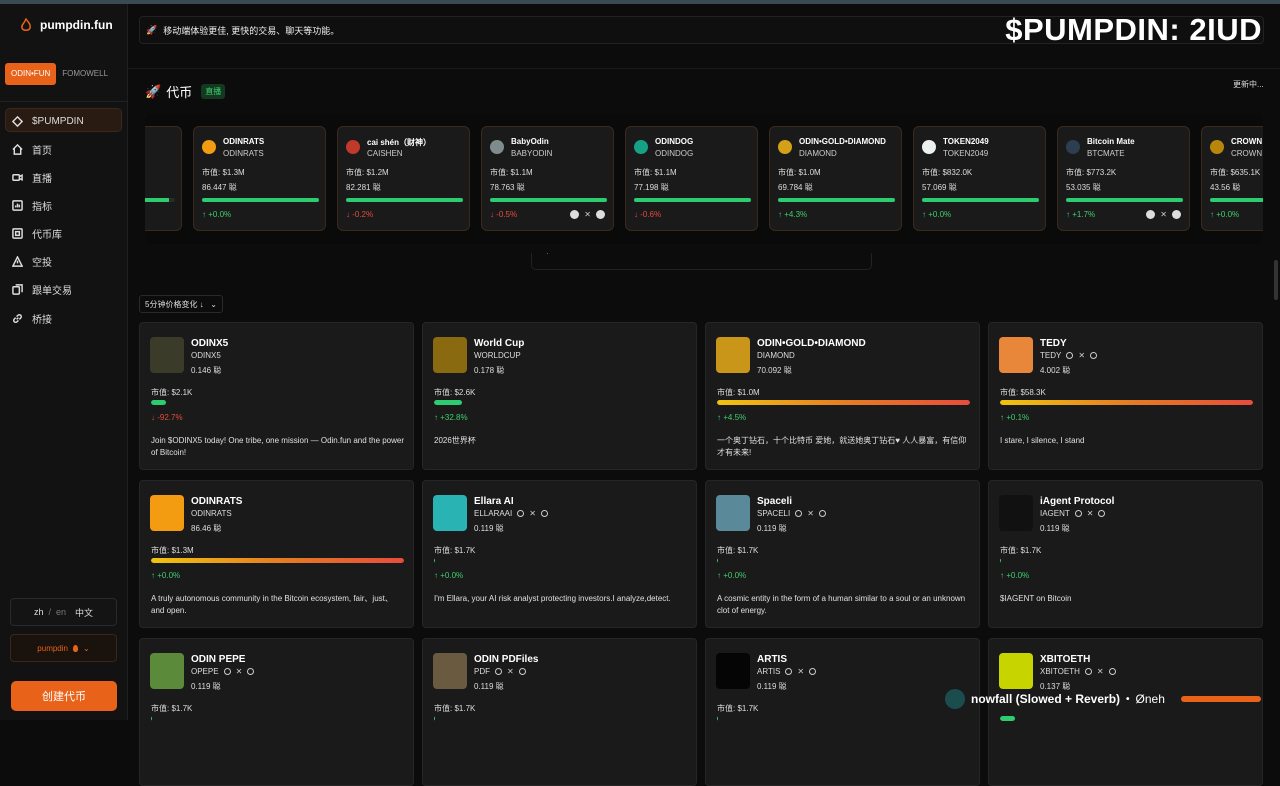  Describe the element at coordinates (772, 659) in the screenshot. I see `token-name: ARTIS` at that location.